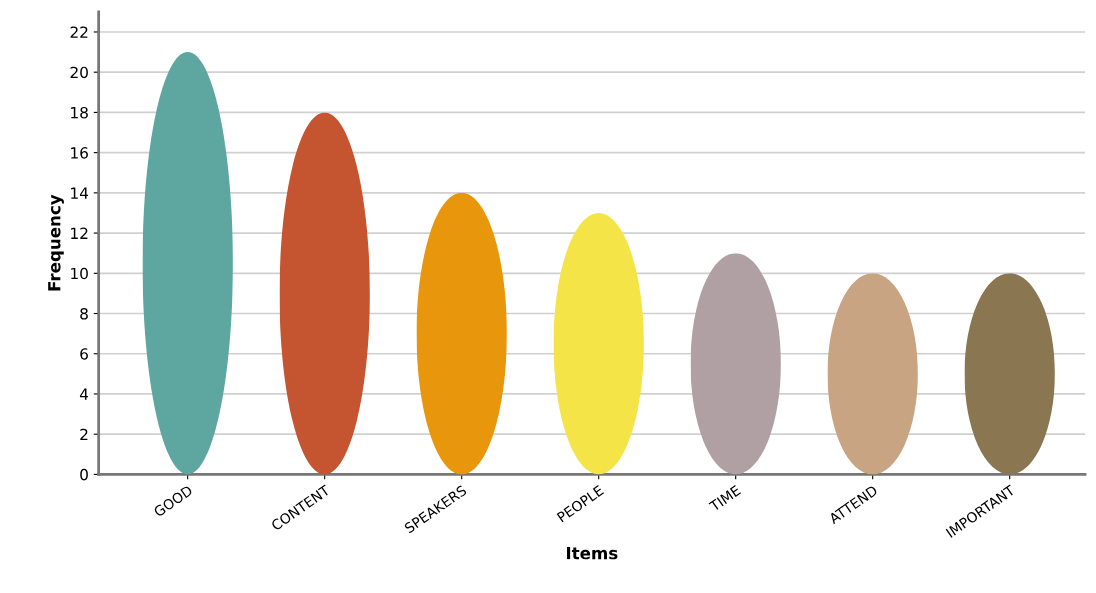  I want to click on y-tick-label: 6, so click(84, 354).